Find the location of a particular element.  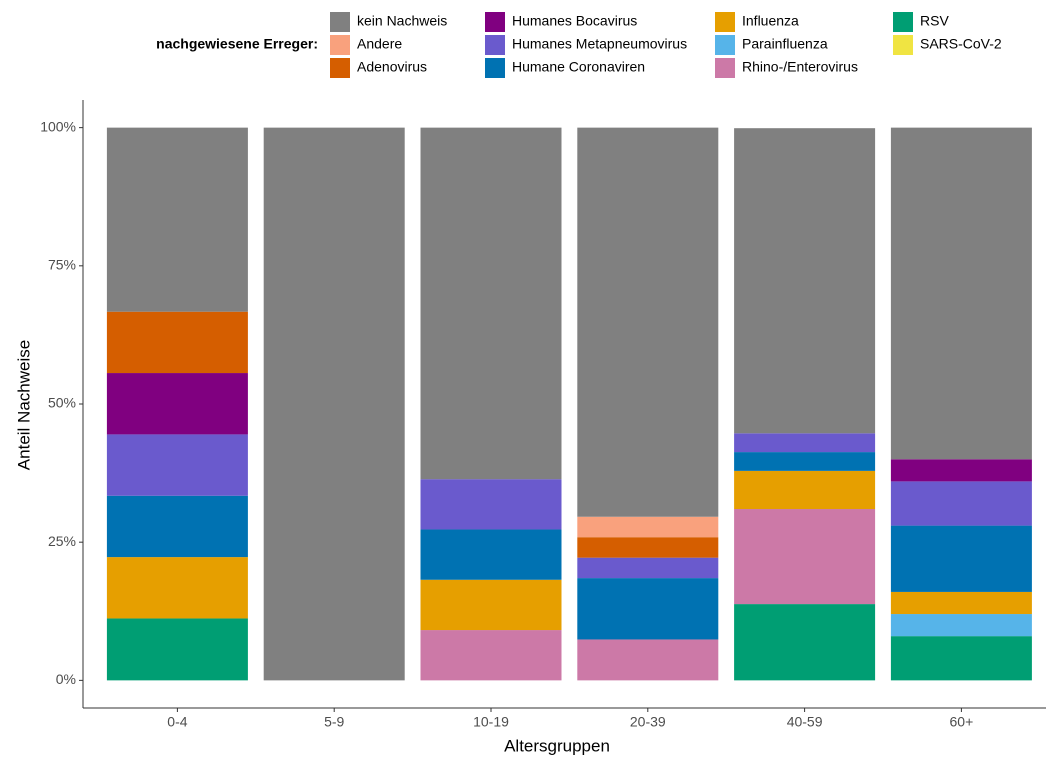

x-tick-label: 40-59 is located at coordinates (805, 722).